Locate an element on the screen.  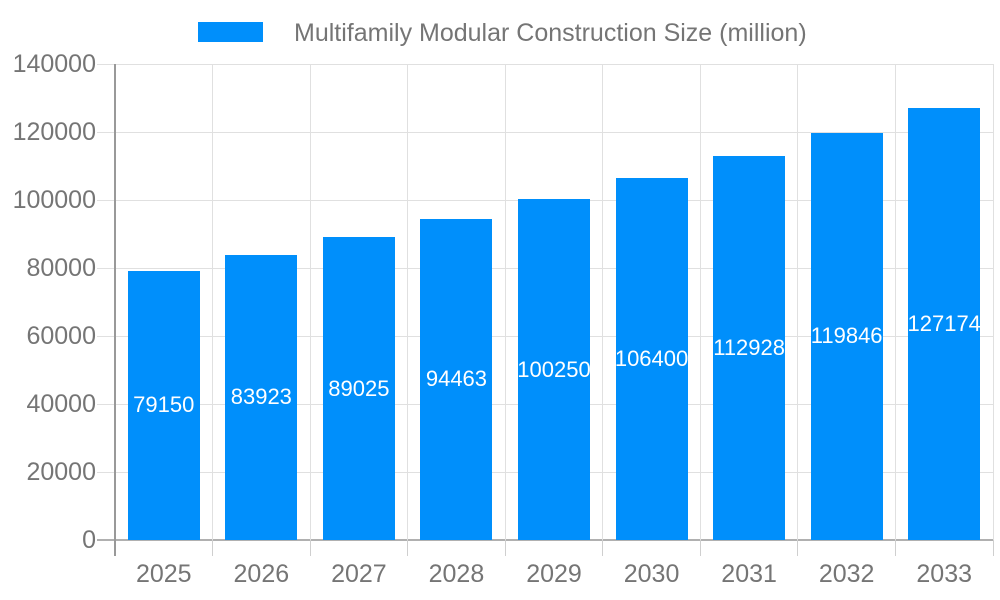
x-axis-label: 2033 is located at coordinates (944, 574).